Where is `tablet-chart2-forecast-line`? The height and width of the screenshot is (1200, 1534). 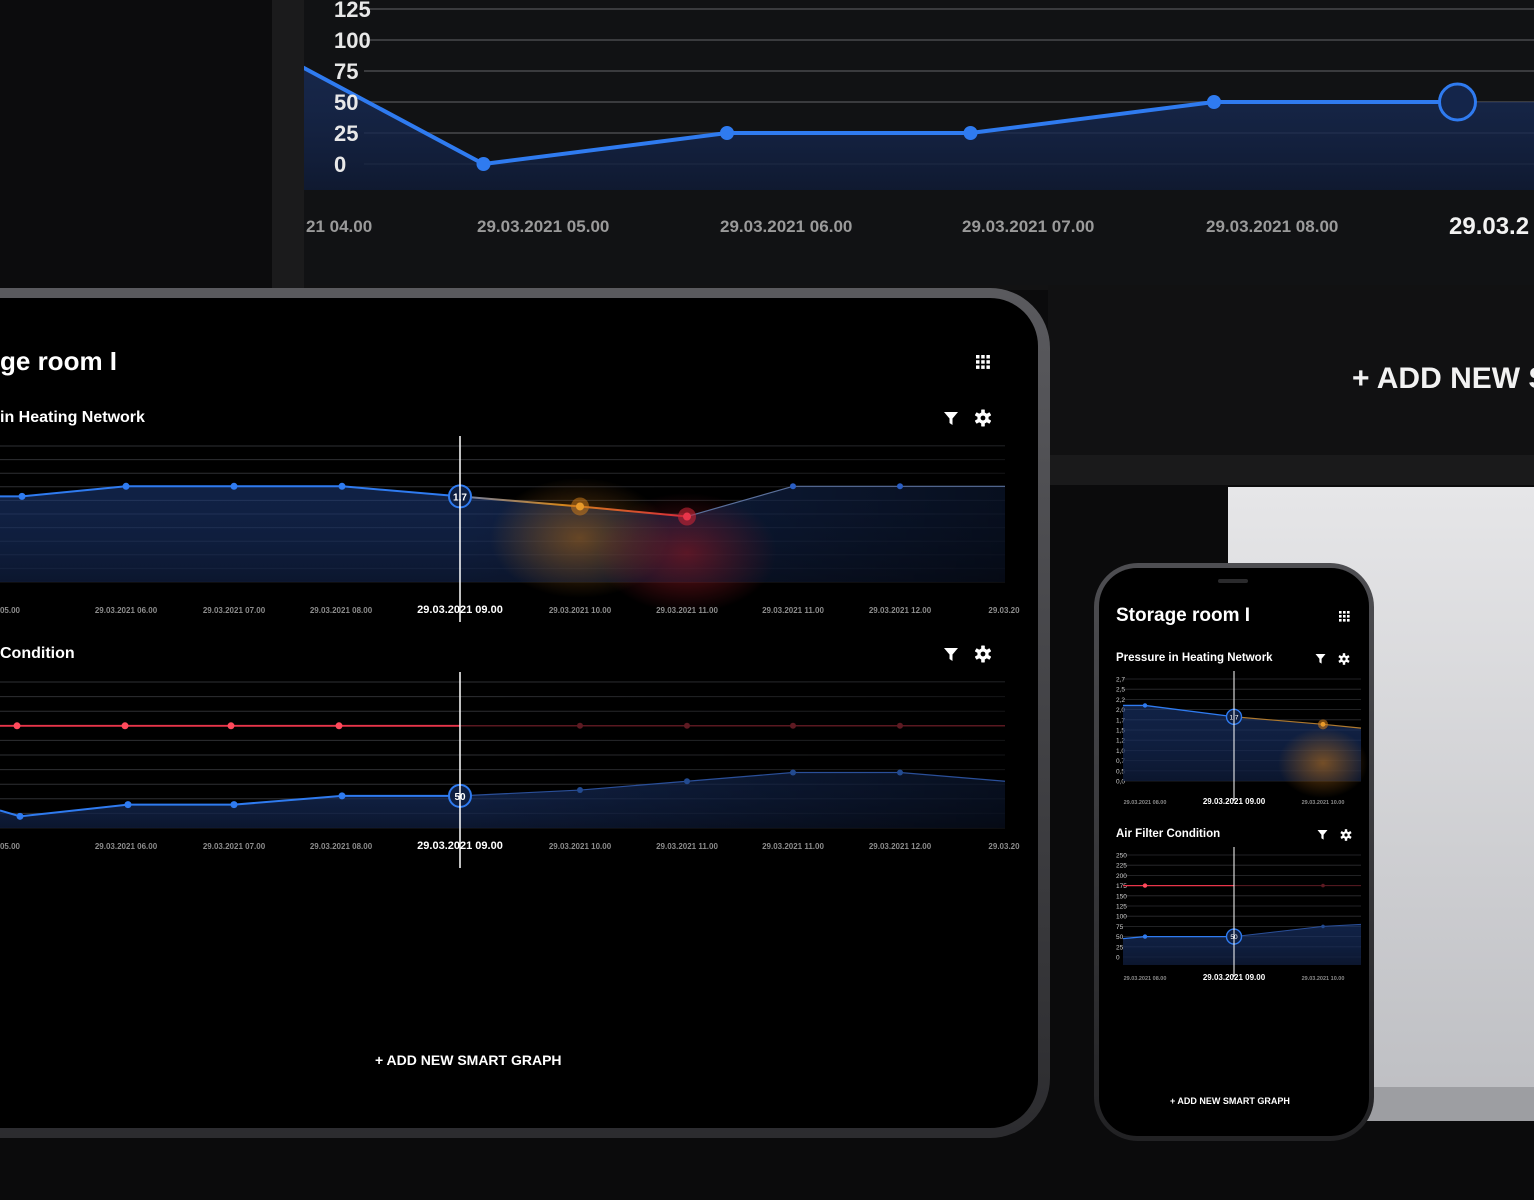 tablet-chart2-forecast-line is located at coordinates (732, 784).